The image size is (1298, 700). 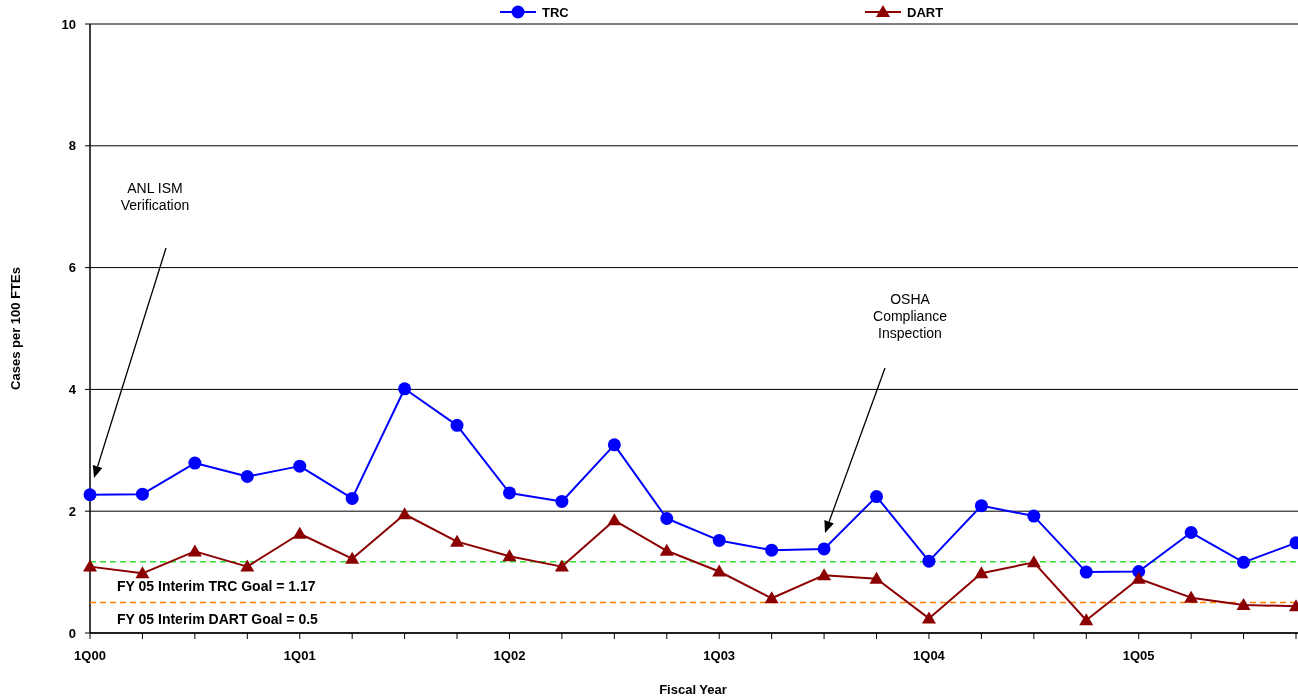 I want to click on y-tick-label: 0, so click(x=72, y=633).